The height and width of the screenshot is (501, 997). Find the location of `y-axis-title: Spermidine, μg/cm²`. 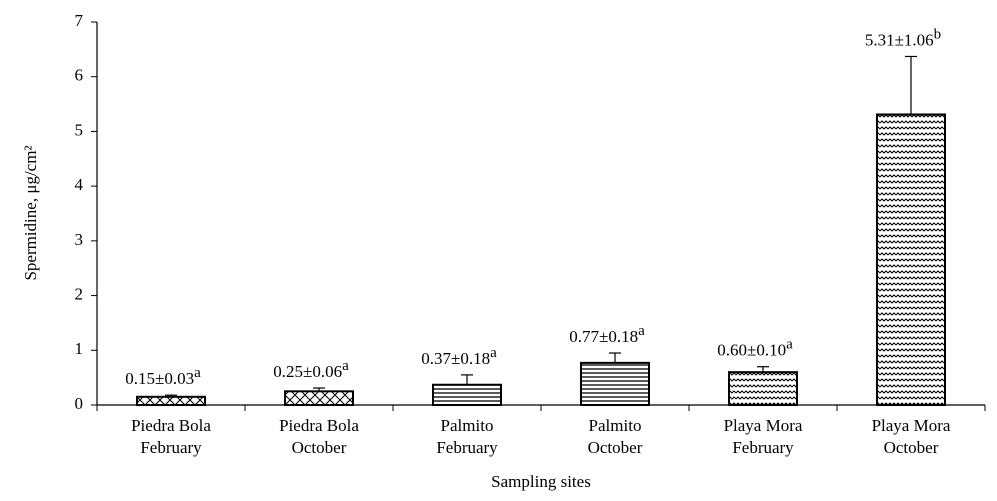

y-axis-title: Spermidine, μg/cm² is located at coordinates (30, 212).